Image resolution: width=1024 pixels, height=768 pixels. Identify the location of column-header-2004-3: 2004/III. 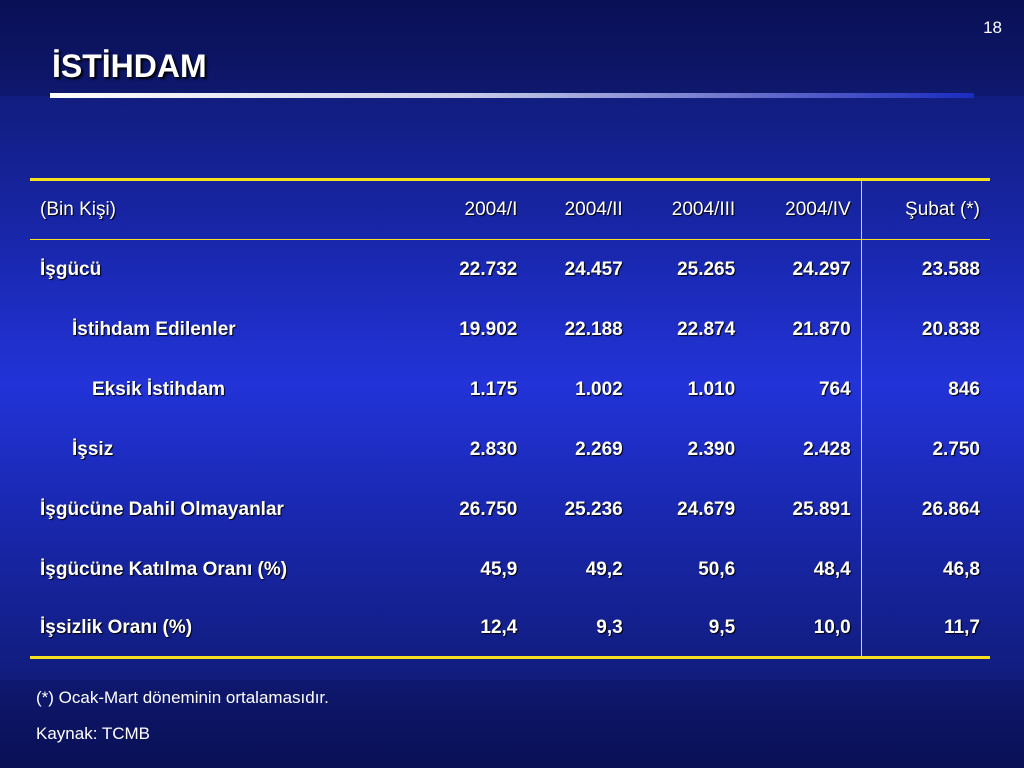
(689, 209).